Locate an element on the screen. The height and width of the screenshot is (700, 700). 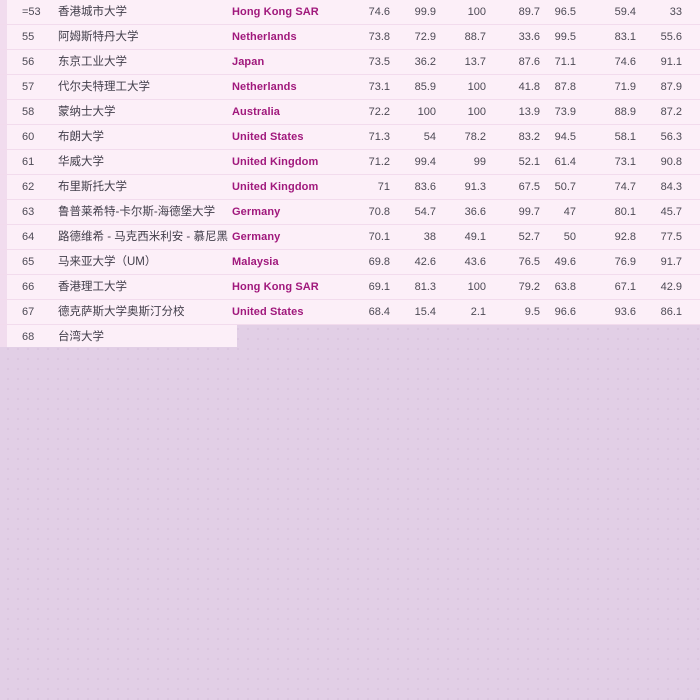
score-cell-6: 84.3 is located at coordinates (671, 187).